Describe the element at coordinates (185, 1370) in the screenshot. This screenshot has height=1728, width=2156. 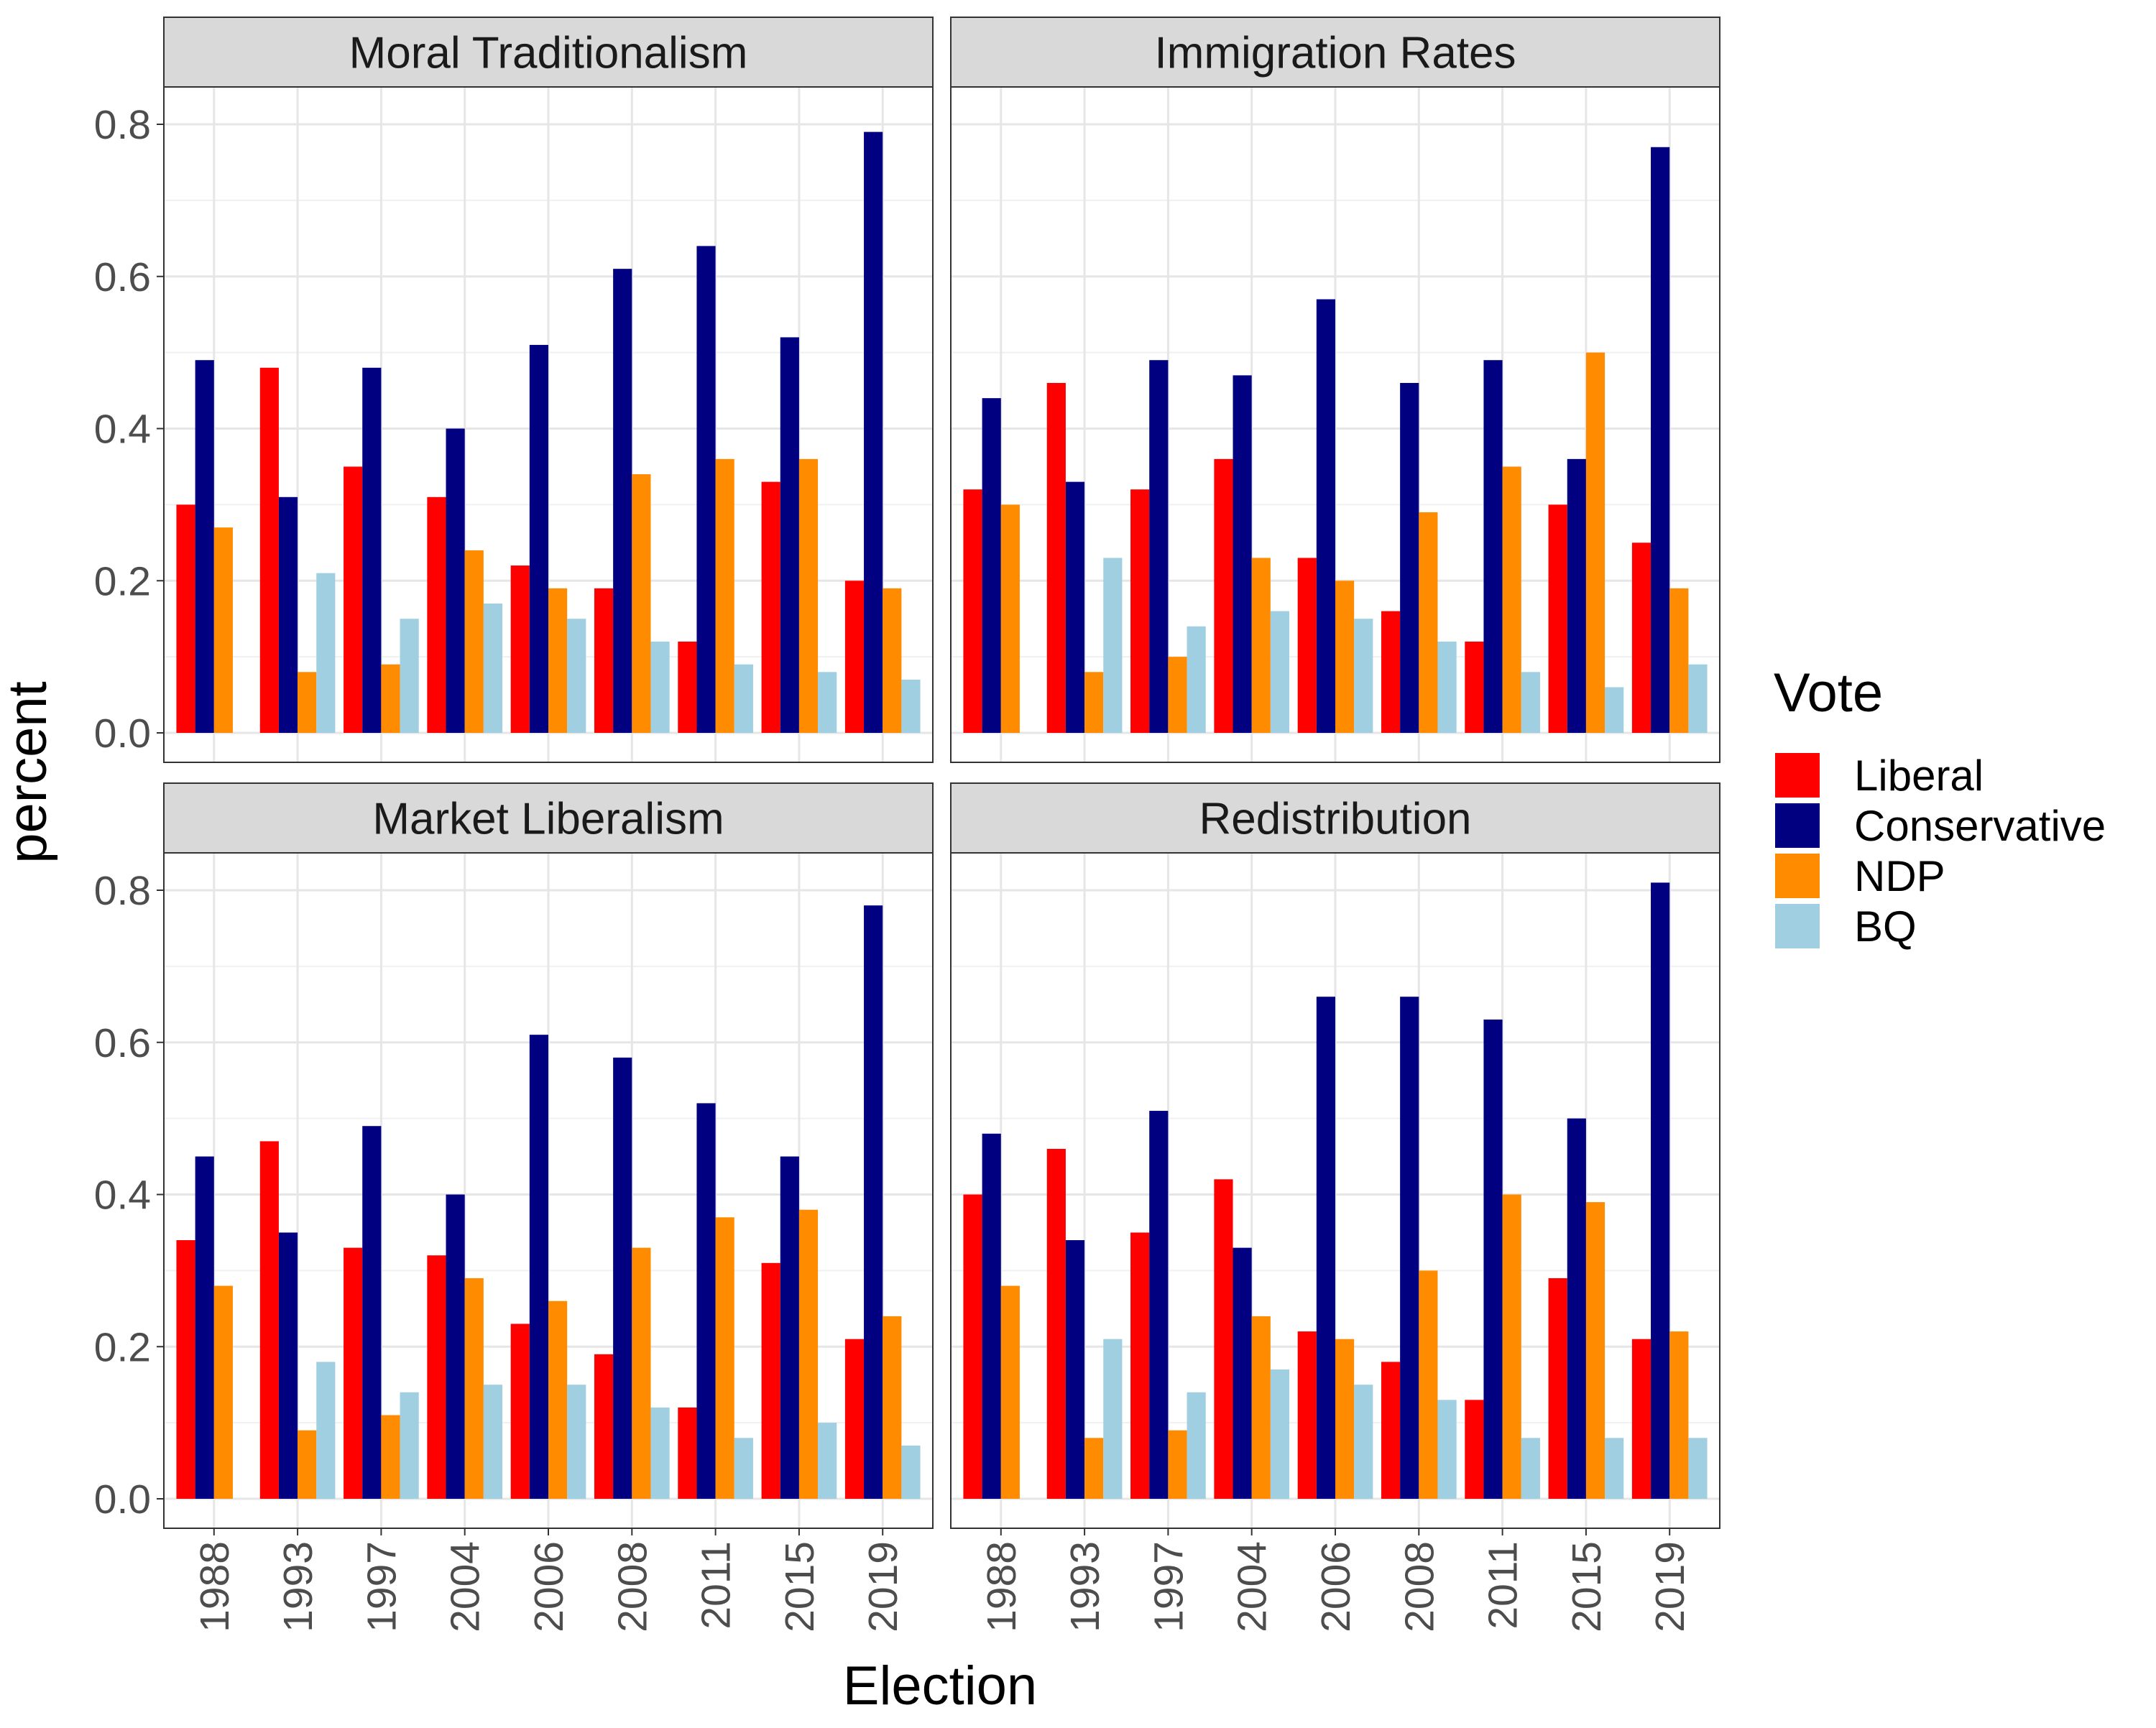
I see `bar-liberal-1988` at that location.